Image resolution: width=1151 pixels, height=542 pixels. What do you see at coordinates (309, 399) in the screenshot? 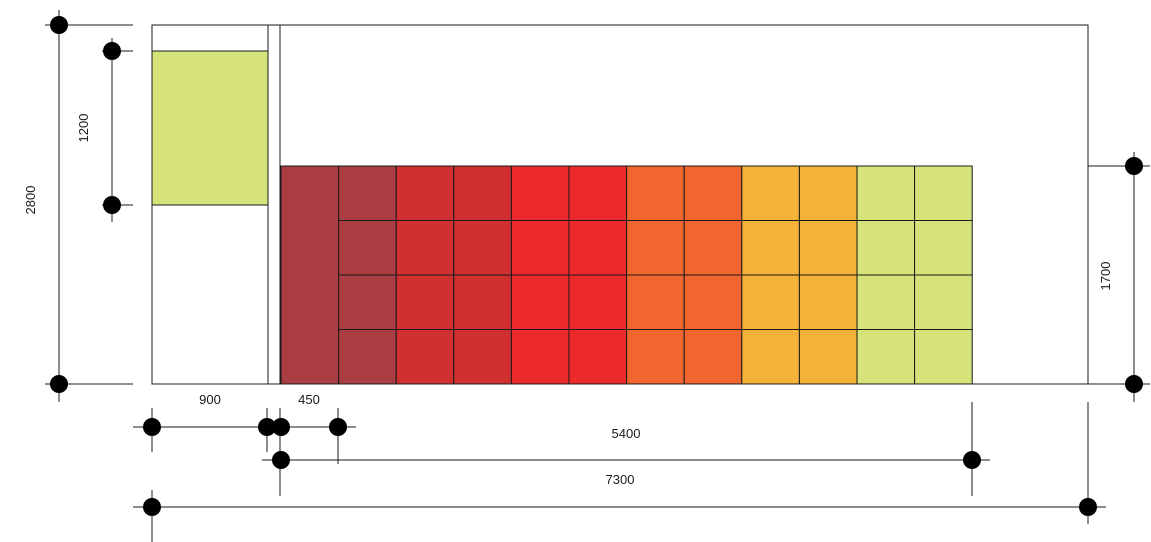
I see `tile-width-label: 450` at bounding box center [309, 399].